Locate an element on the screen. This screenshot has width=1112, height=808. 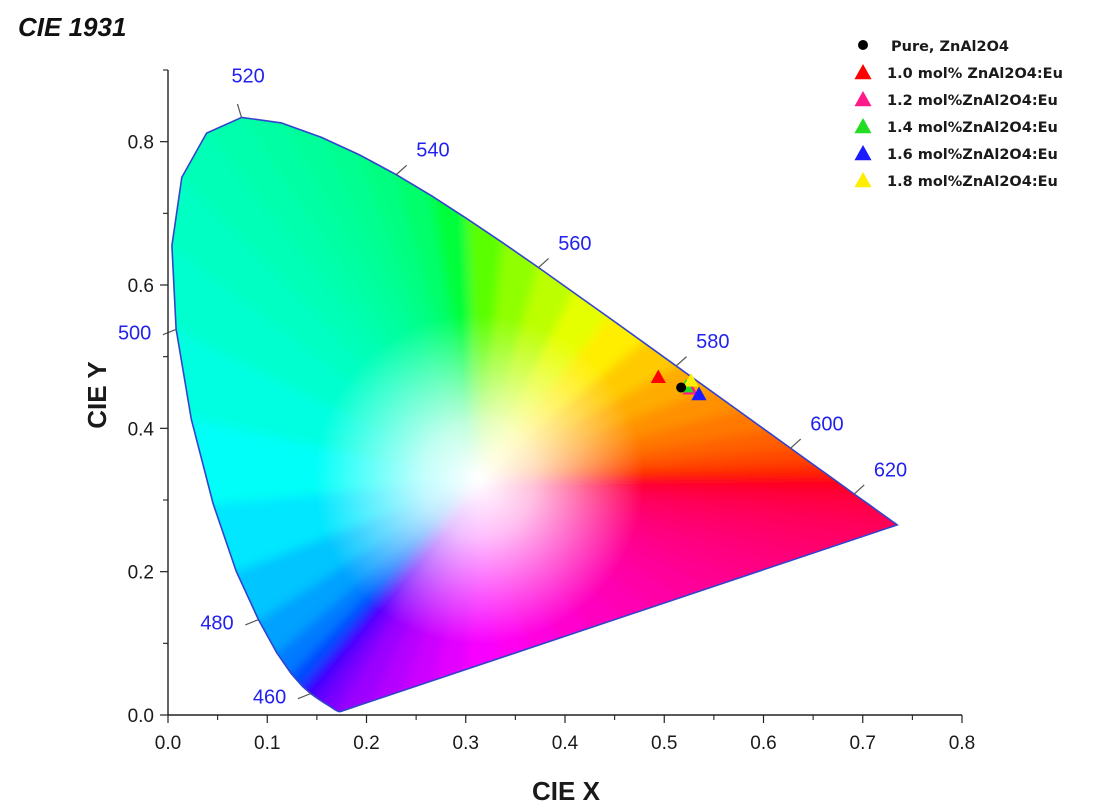
x-tick-label: 0.7 is located at coordinates (863, 743).